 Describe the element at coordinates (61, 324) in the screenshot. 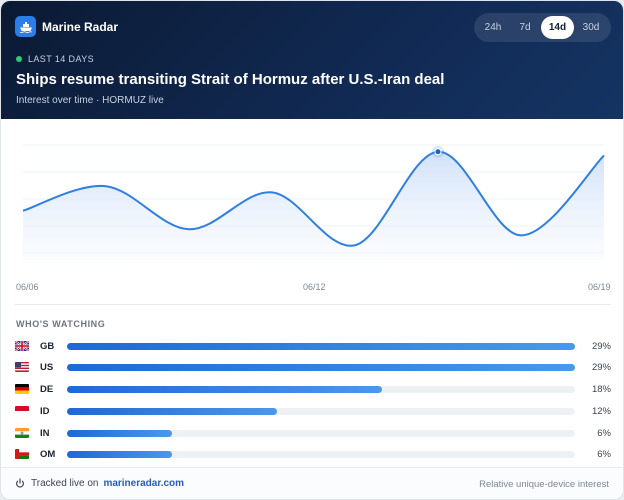

I see `watching-title: WHO'S WATCHING` at that location.